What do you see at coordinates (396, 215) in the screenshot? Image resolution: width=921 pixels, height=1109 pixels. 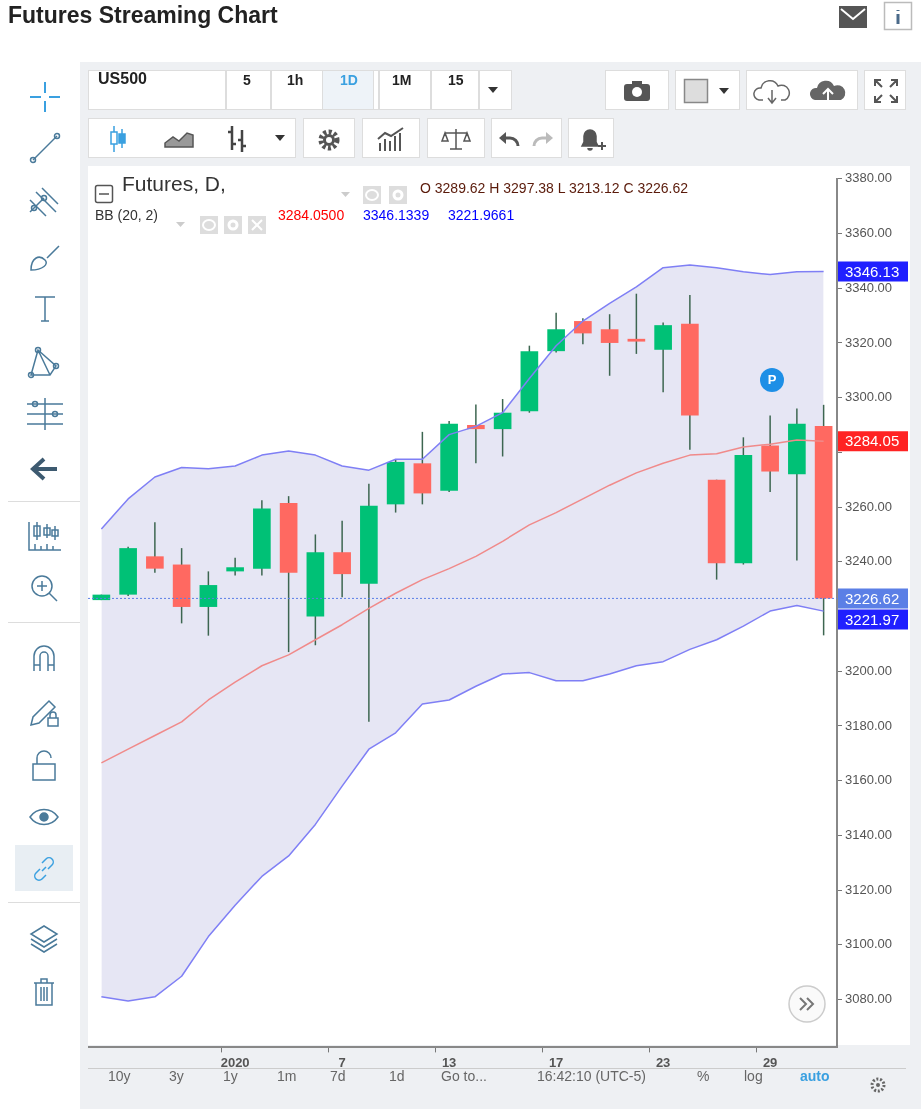 I see `annotation: 3346.1339` at bounding box center [396, 215].